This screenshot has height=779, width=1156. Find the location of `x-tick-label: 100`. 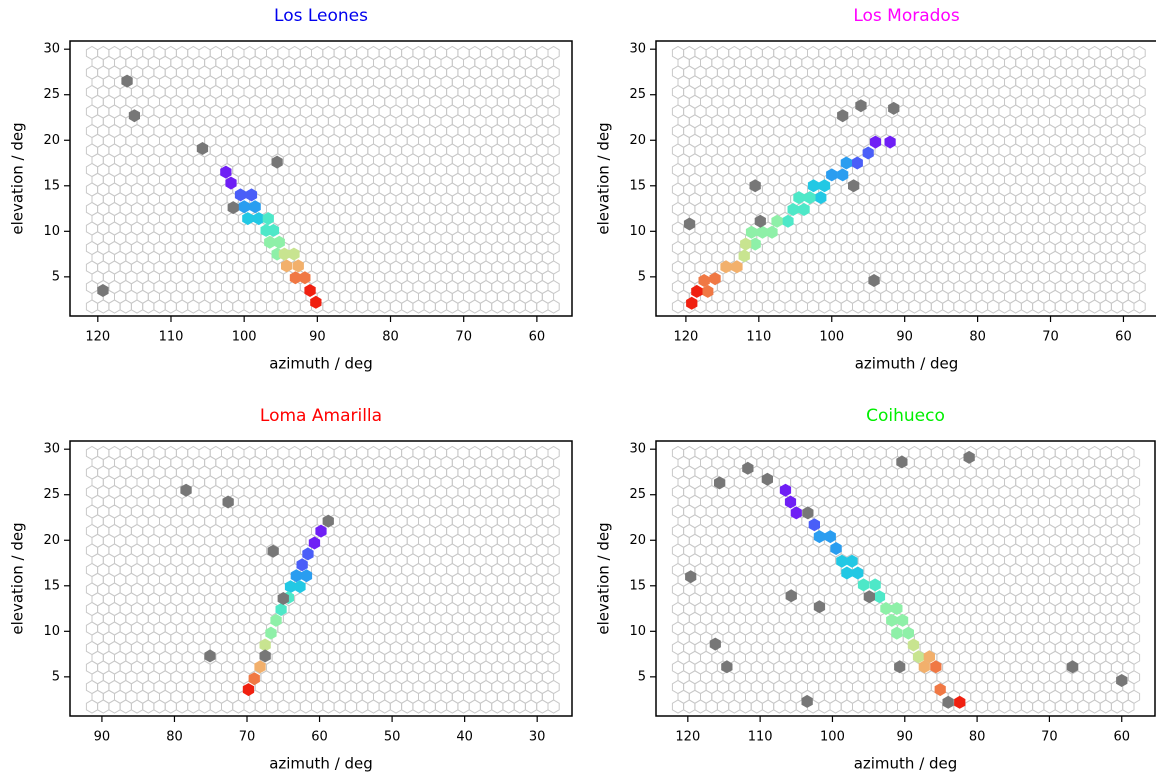

x-tick-label: 100 is located at coordinates (832, 737).